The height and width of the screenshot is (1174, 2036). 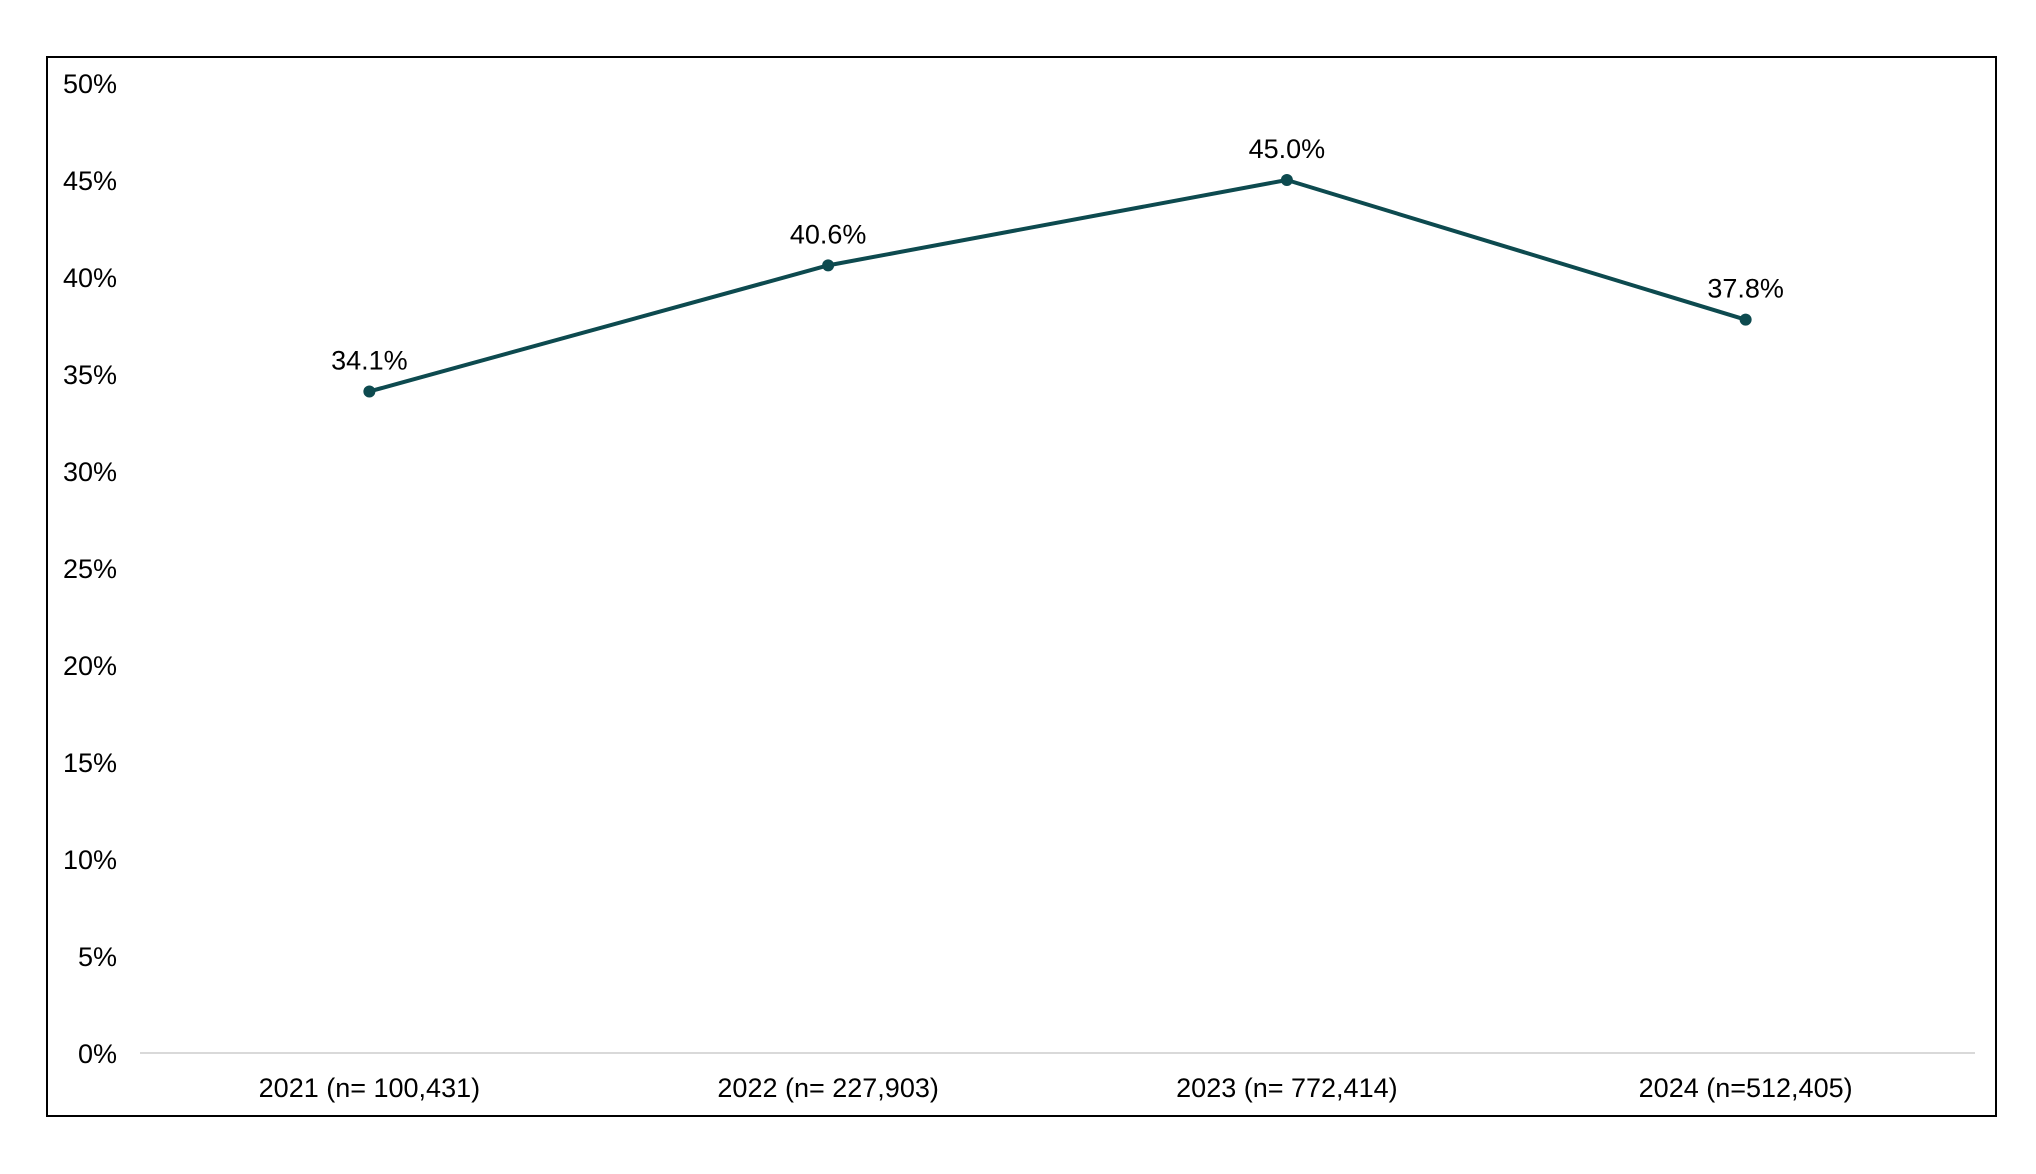 I want to click on series-line, so click(x=1057, y=286).